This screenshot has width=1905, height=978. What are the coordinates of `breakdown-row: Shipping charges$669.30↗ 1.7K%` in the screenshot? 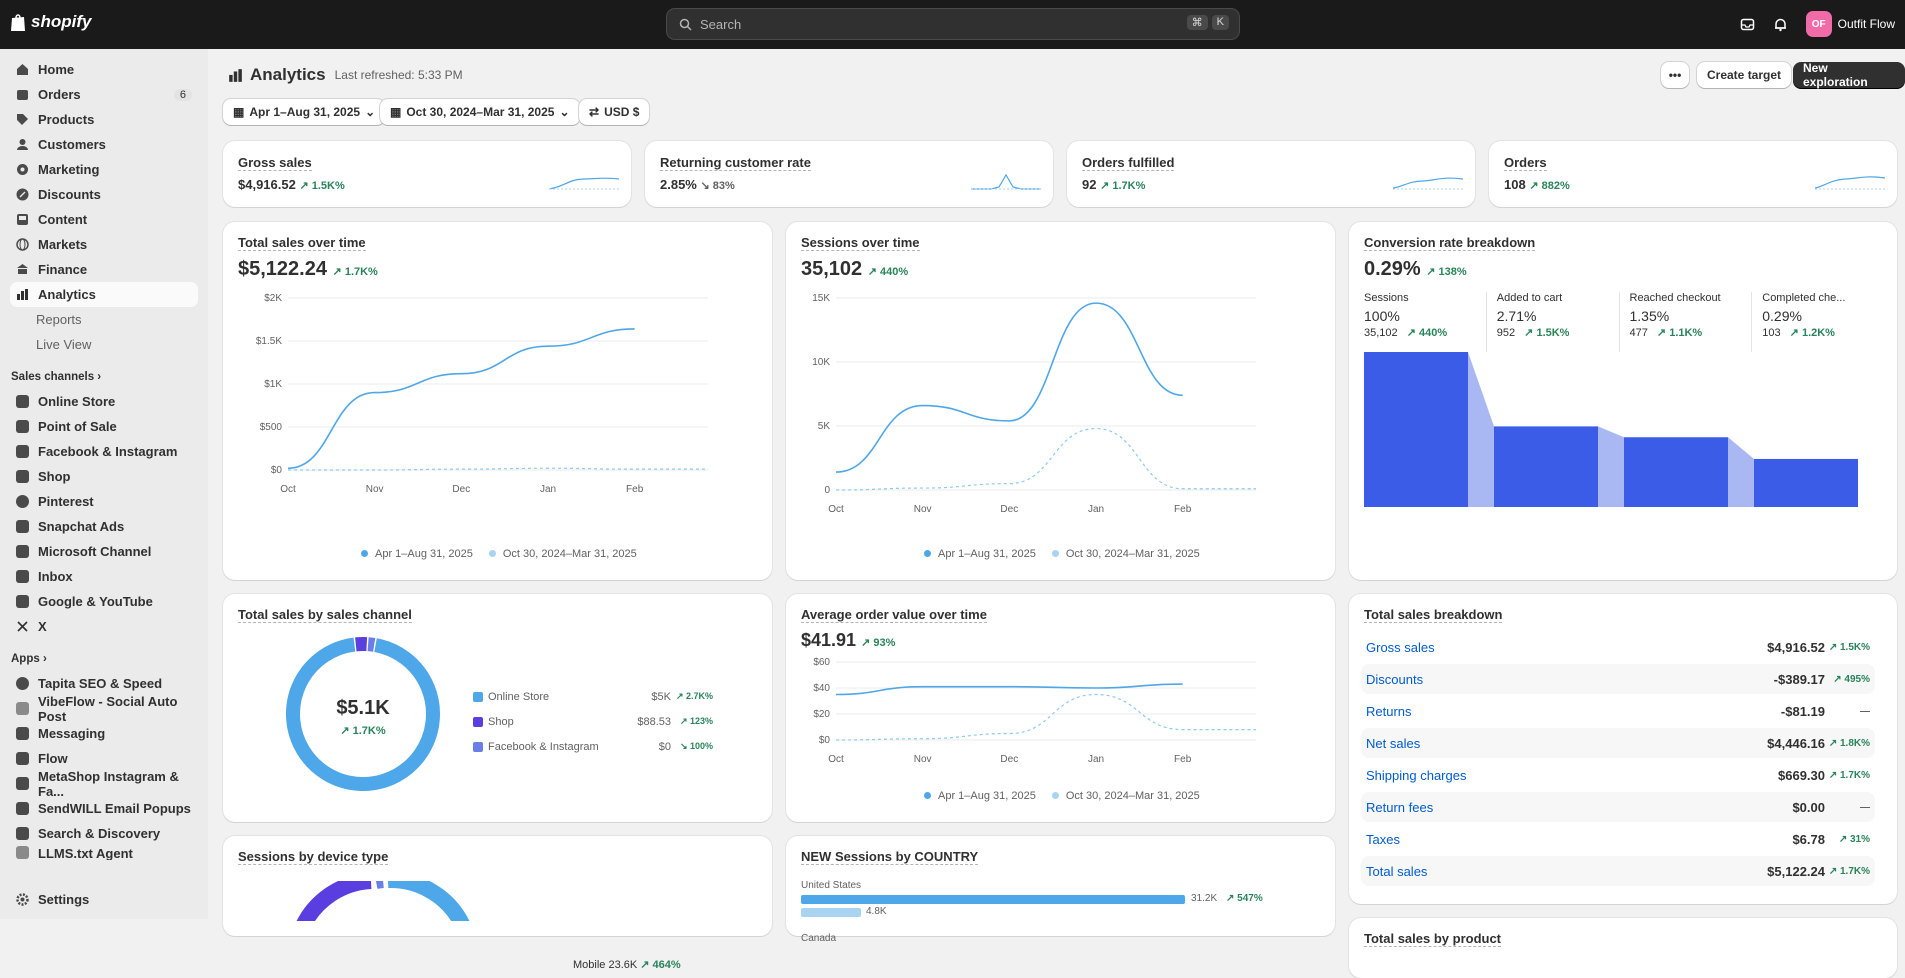 It's located at (1618, 775).